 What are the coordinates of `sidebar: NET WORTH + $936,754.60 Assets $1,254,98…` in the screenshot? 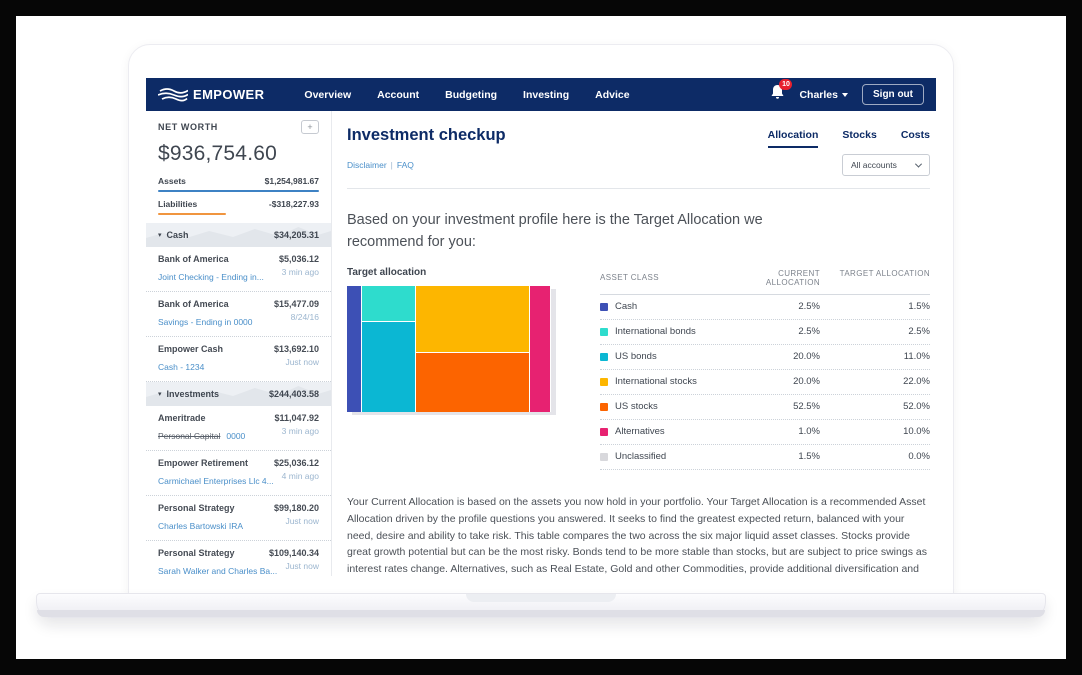 It's located at (239, 343).